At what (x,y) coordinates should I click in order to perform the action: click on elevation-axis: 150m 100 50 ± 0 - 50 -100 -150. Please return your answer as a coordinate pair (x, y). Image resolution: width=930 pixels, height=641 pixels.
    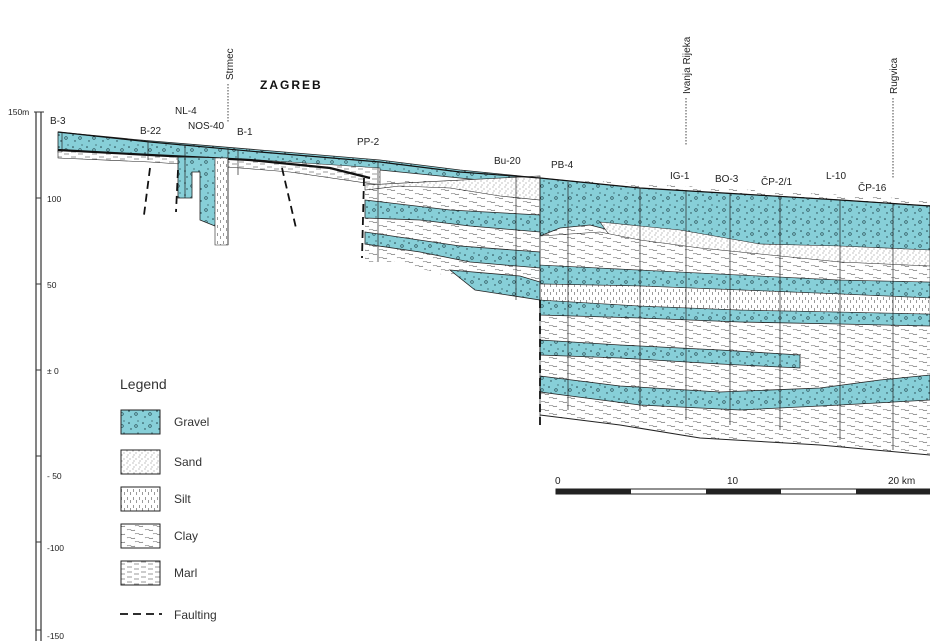
    Looking at the image, I should click on (36, 374).